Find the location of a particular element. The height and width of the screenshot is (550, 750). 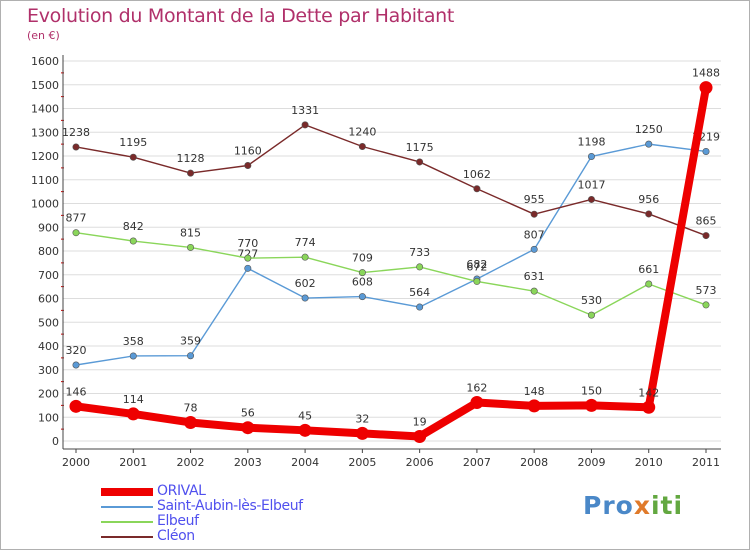

data-label-cleon: 1160 is located at coordinates (248, 151).